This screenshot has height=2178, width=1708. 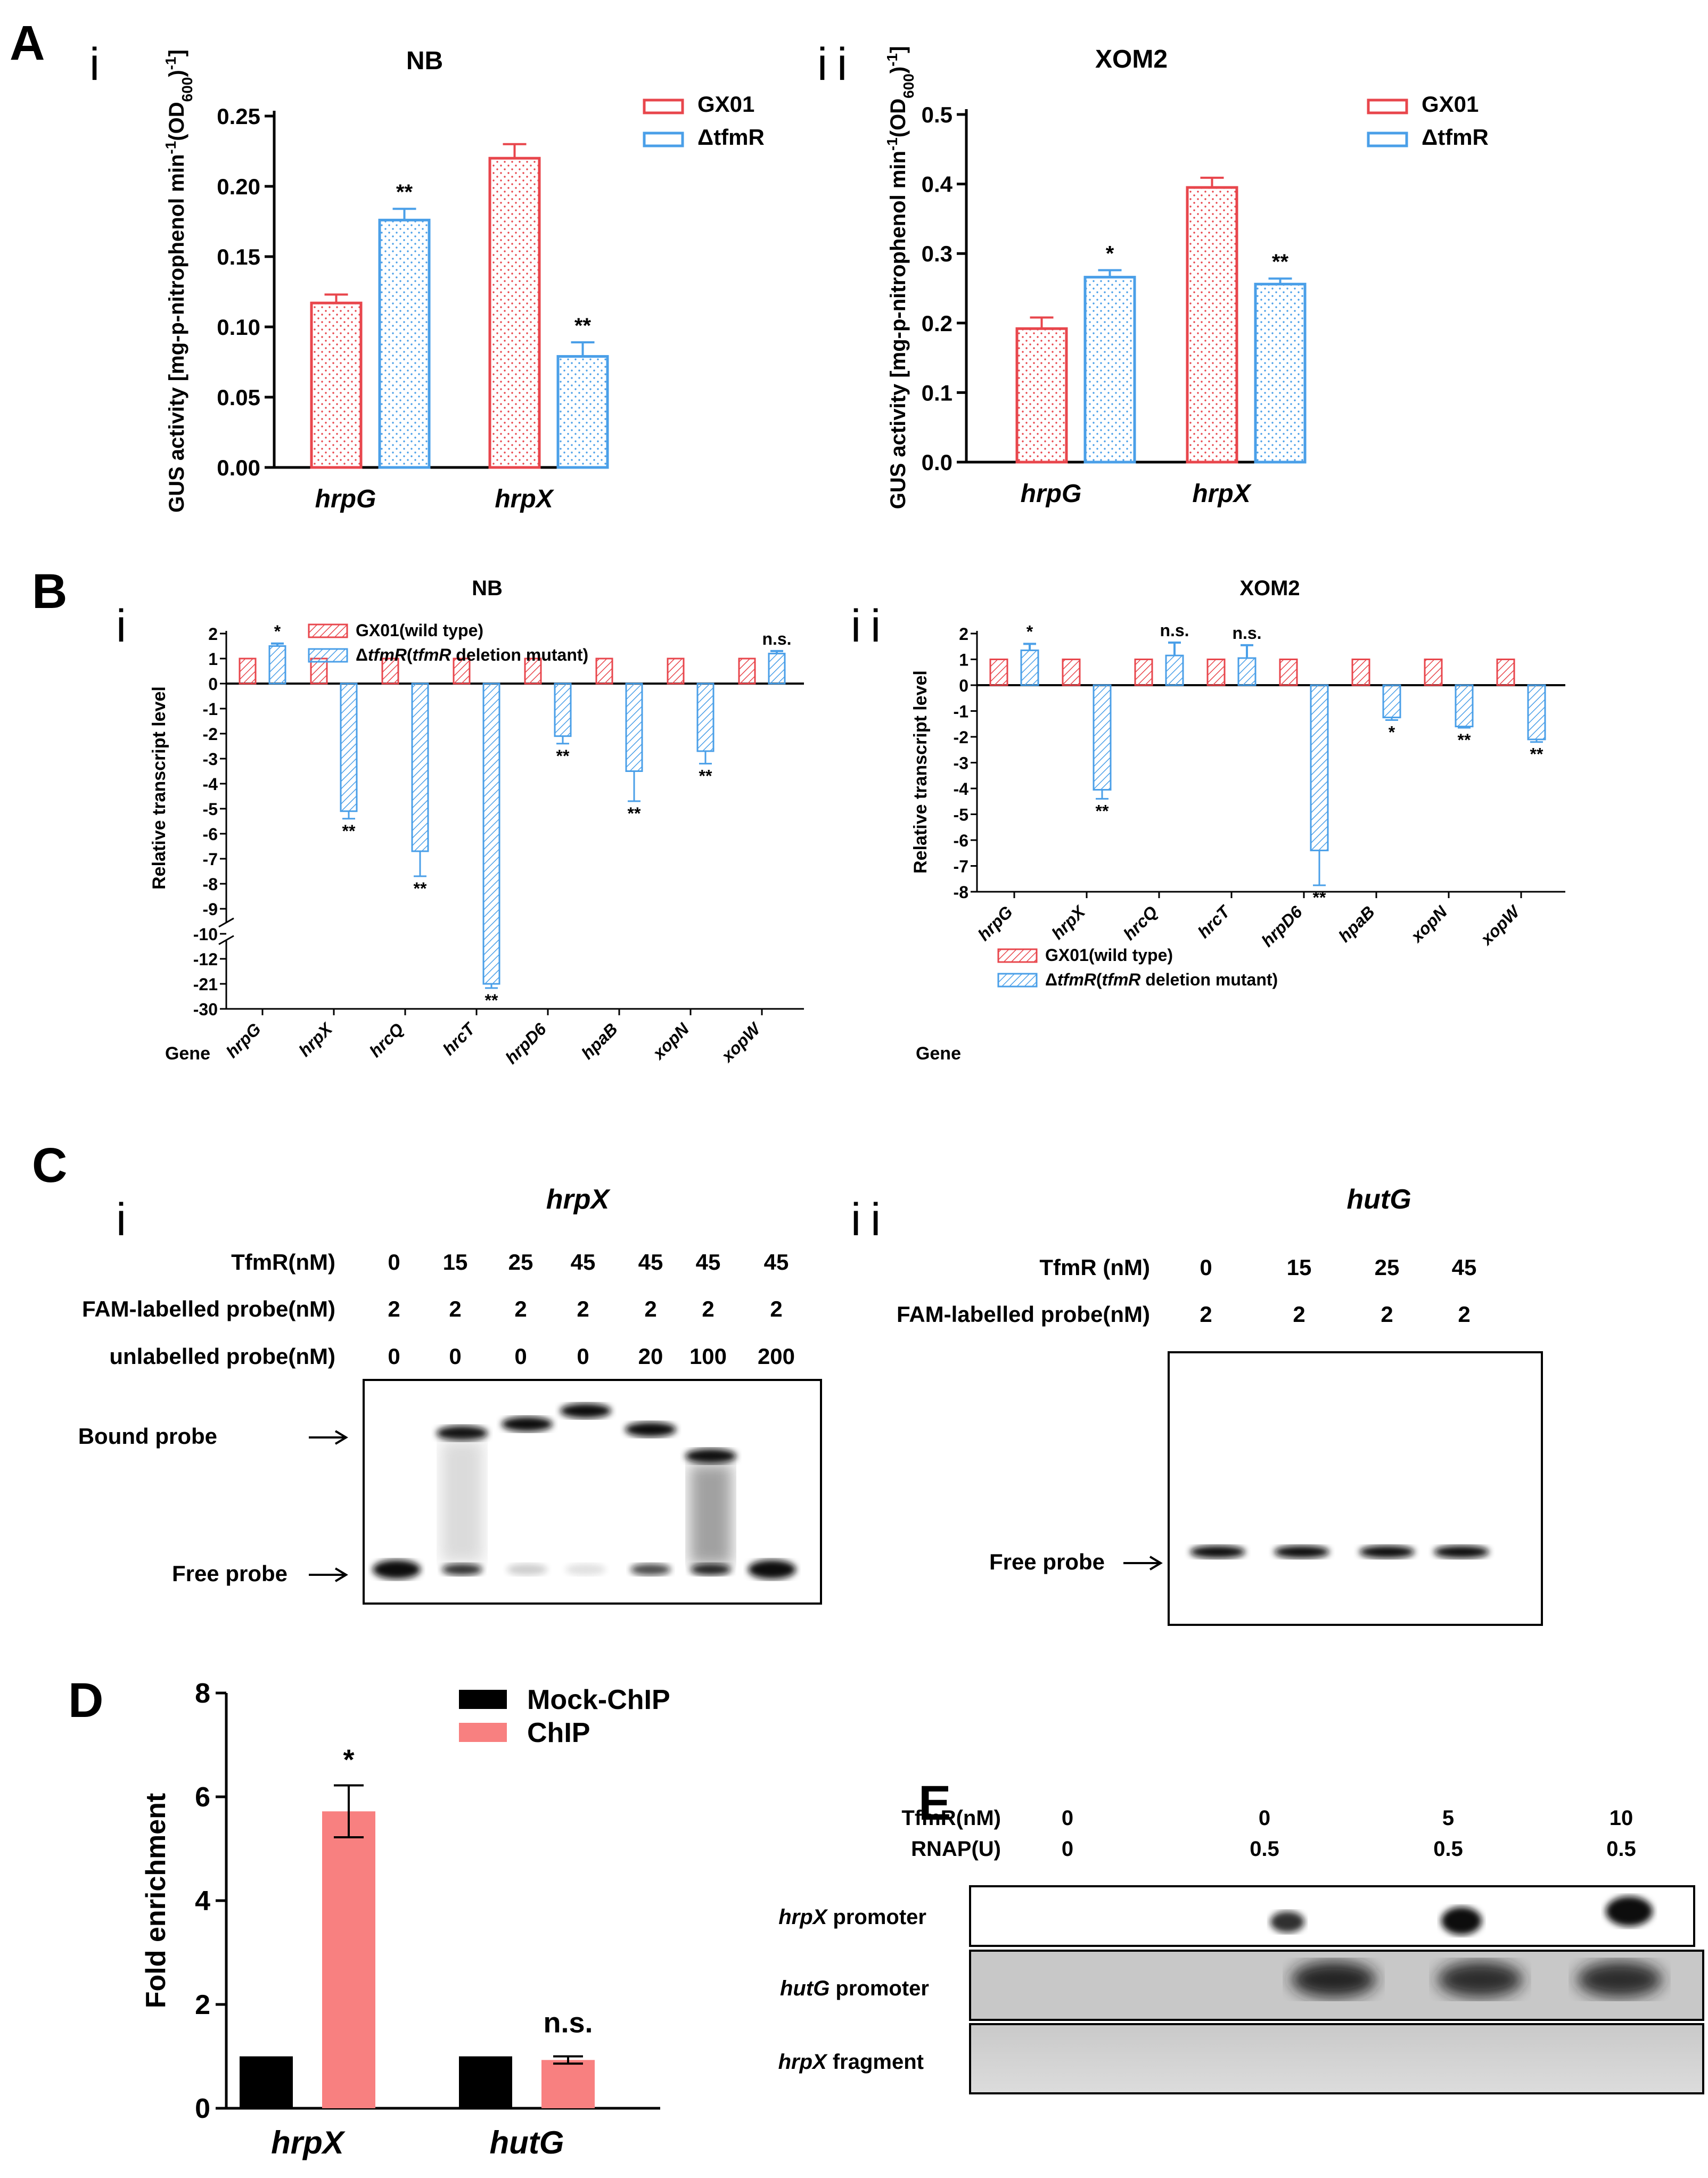 What do you see at coordinates (1047, 1561) in the screenshot?
I see `free-probe-label-ii: Free probe` at bounding box center [1047, 1561].